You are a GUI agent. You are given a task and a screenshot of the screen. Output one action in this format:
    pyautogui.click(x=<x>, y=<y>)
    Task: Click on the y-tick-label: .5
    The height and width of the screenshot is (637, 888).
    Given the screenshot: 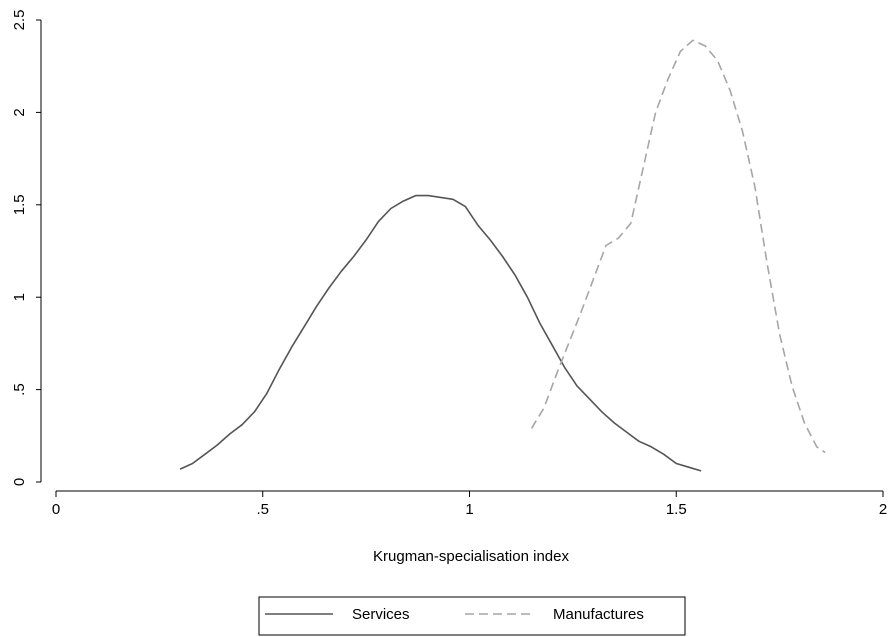 What is the action you would take?
    pyautogui.click(x=19, y=389)
    